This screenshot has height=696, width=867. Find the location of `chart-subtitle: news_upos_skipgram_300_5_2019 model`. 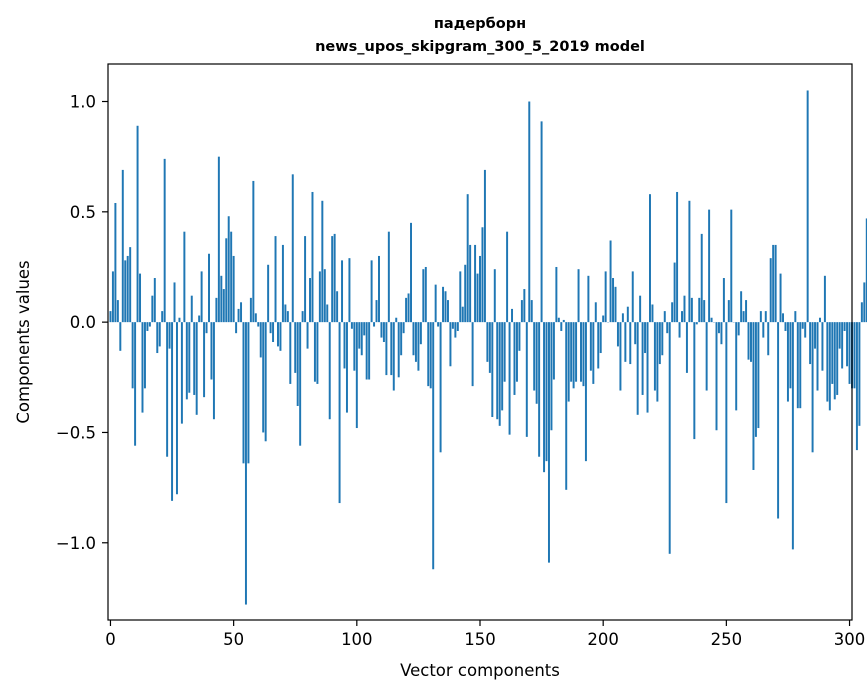

chart-subtitle: news_upos_skipgram_300_5_2019 model is located at coordinates (480, 47).